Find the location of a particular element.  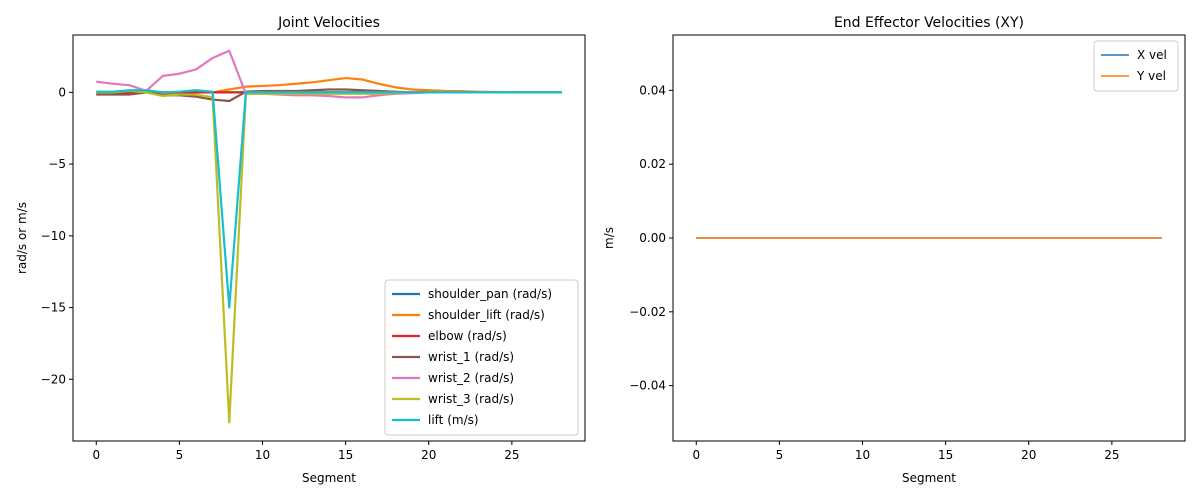

chart-title: End Effector Velocities (XY) is located at coordinates (929, 23).